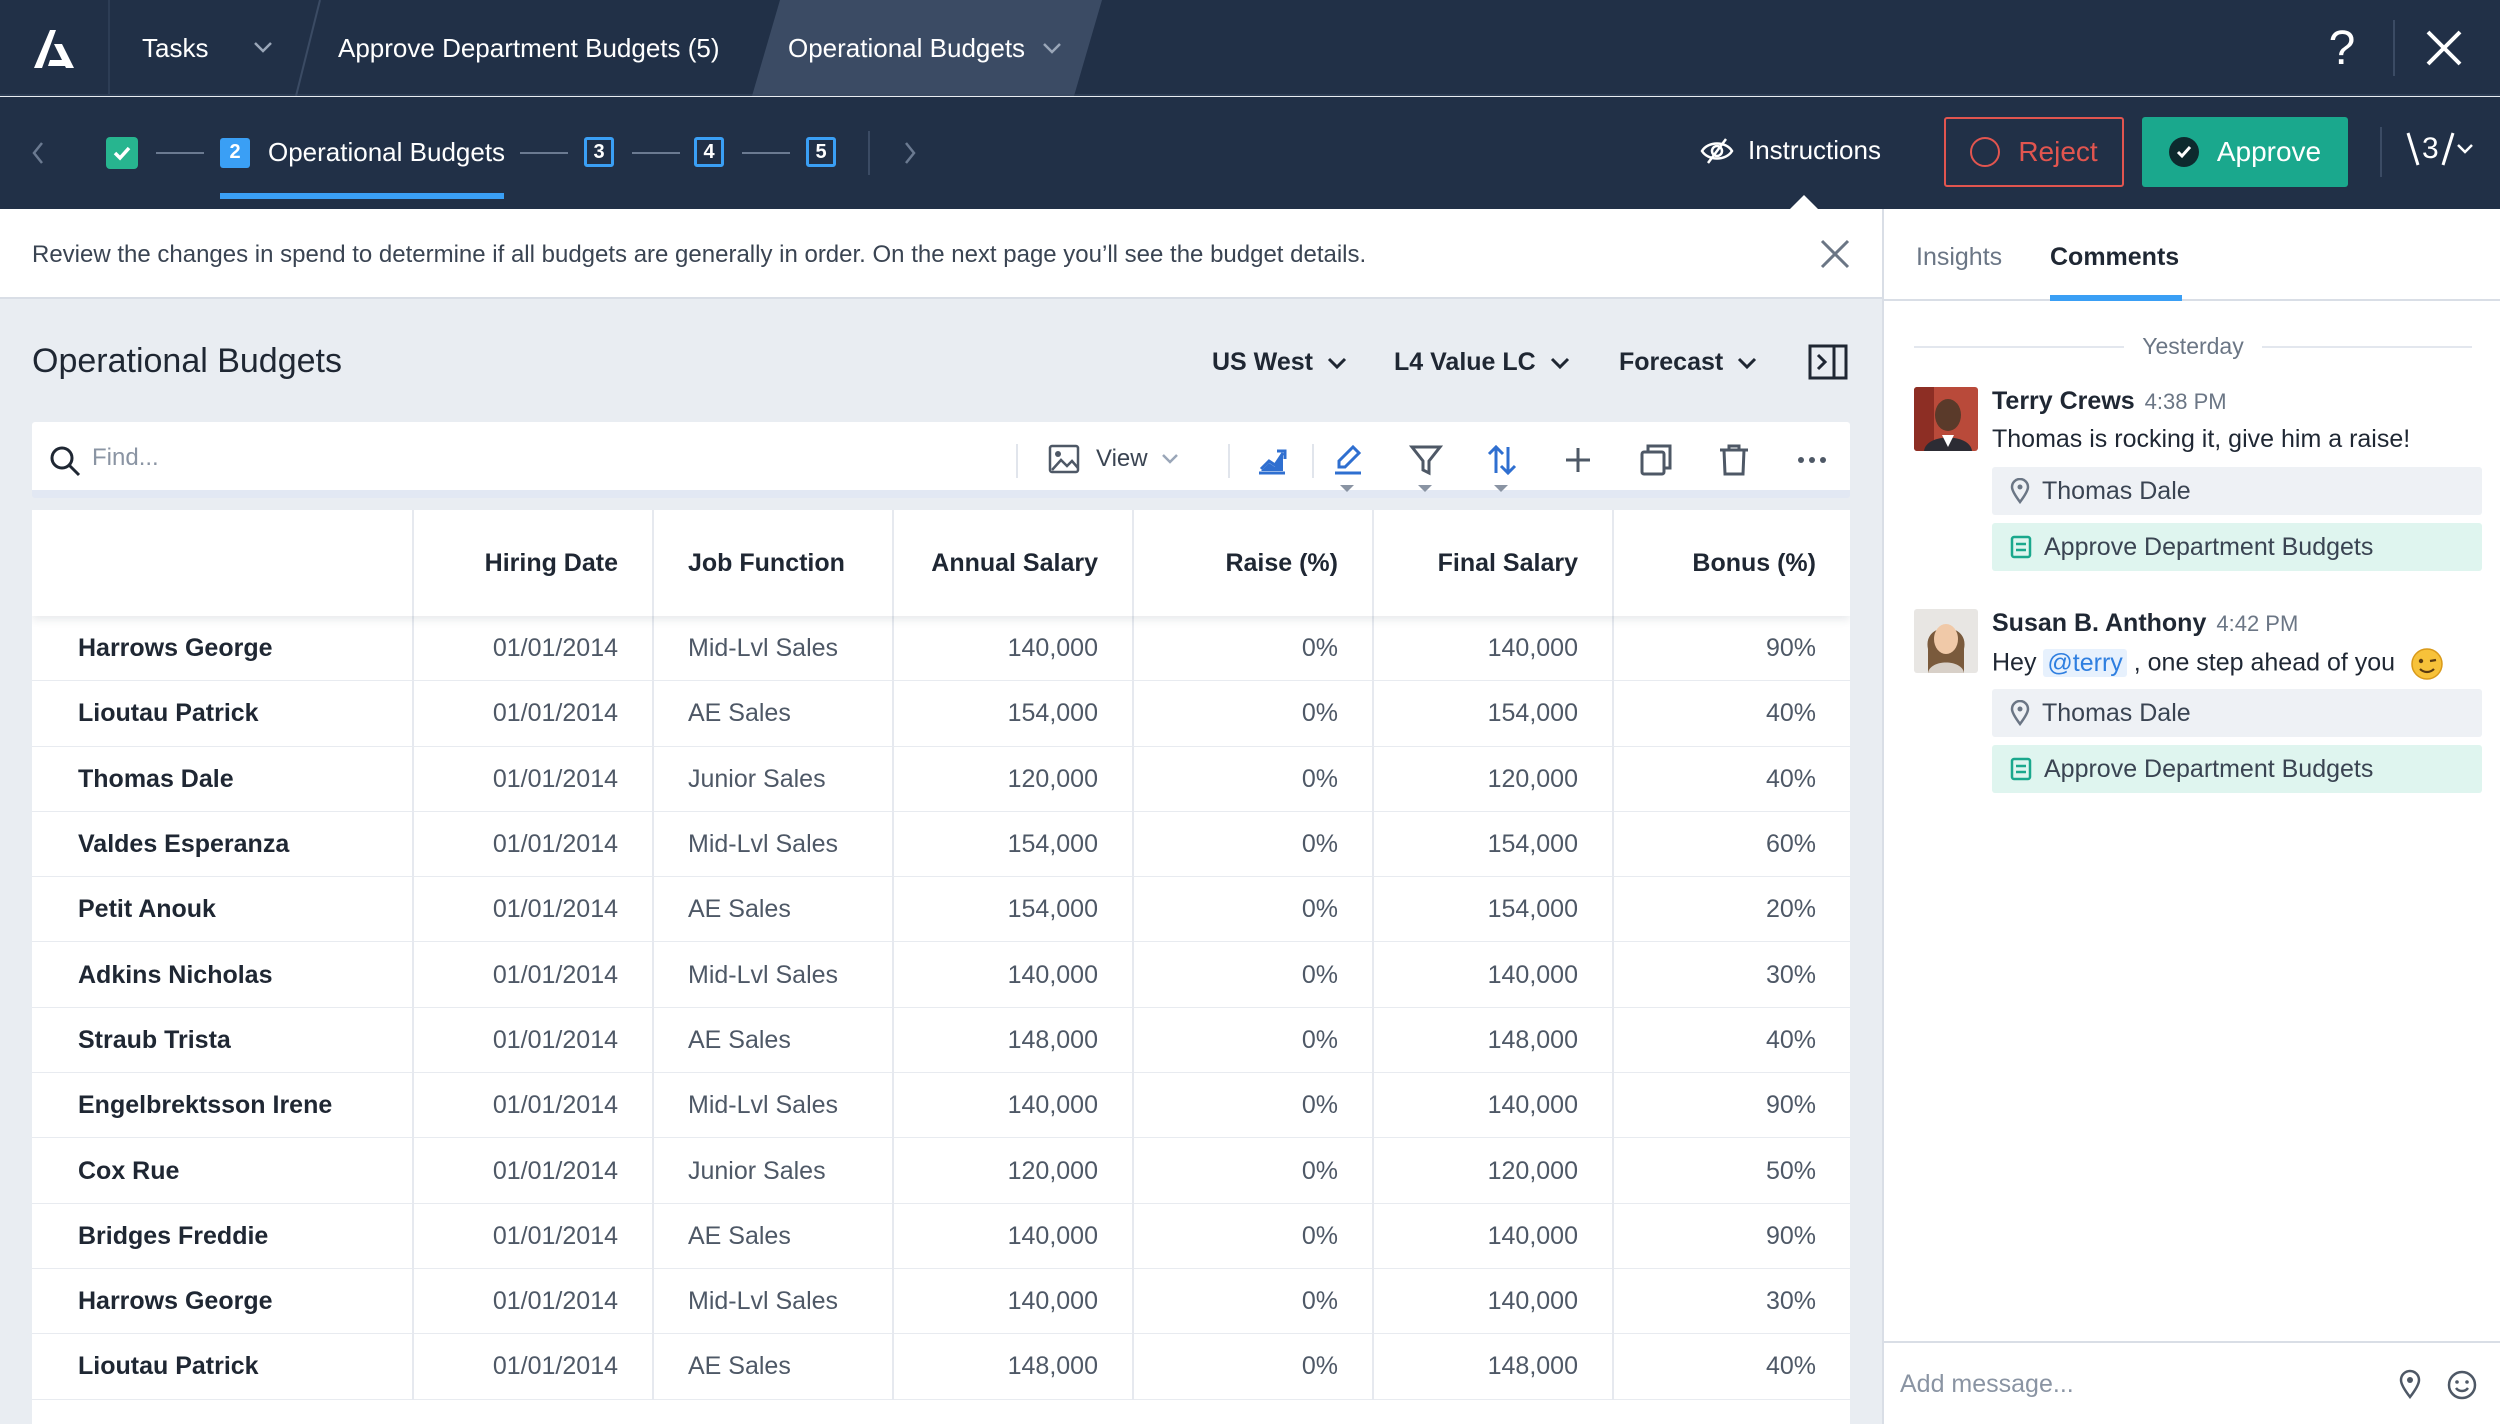 The width and height of the screenshot is (2500, 1424). Describe the element at coordinates (1272, 460) in the screenshot. I see `chart-trend-icon` at that location.